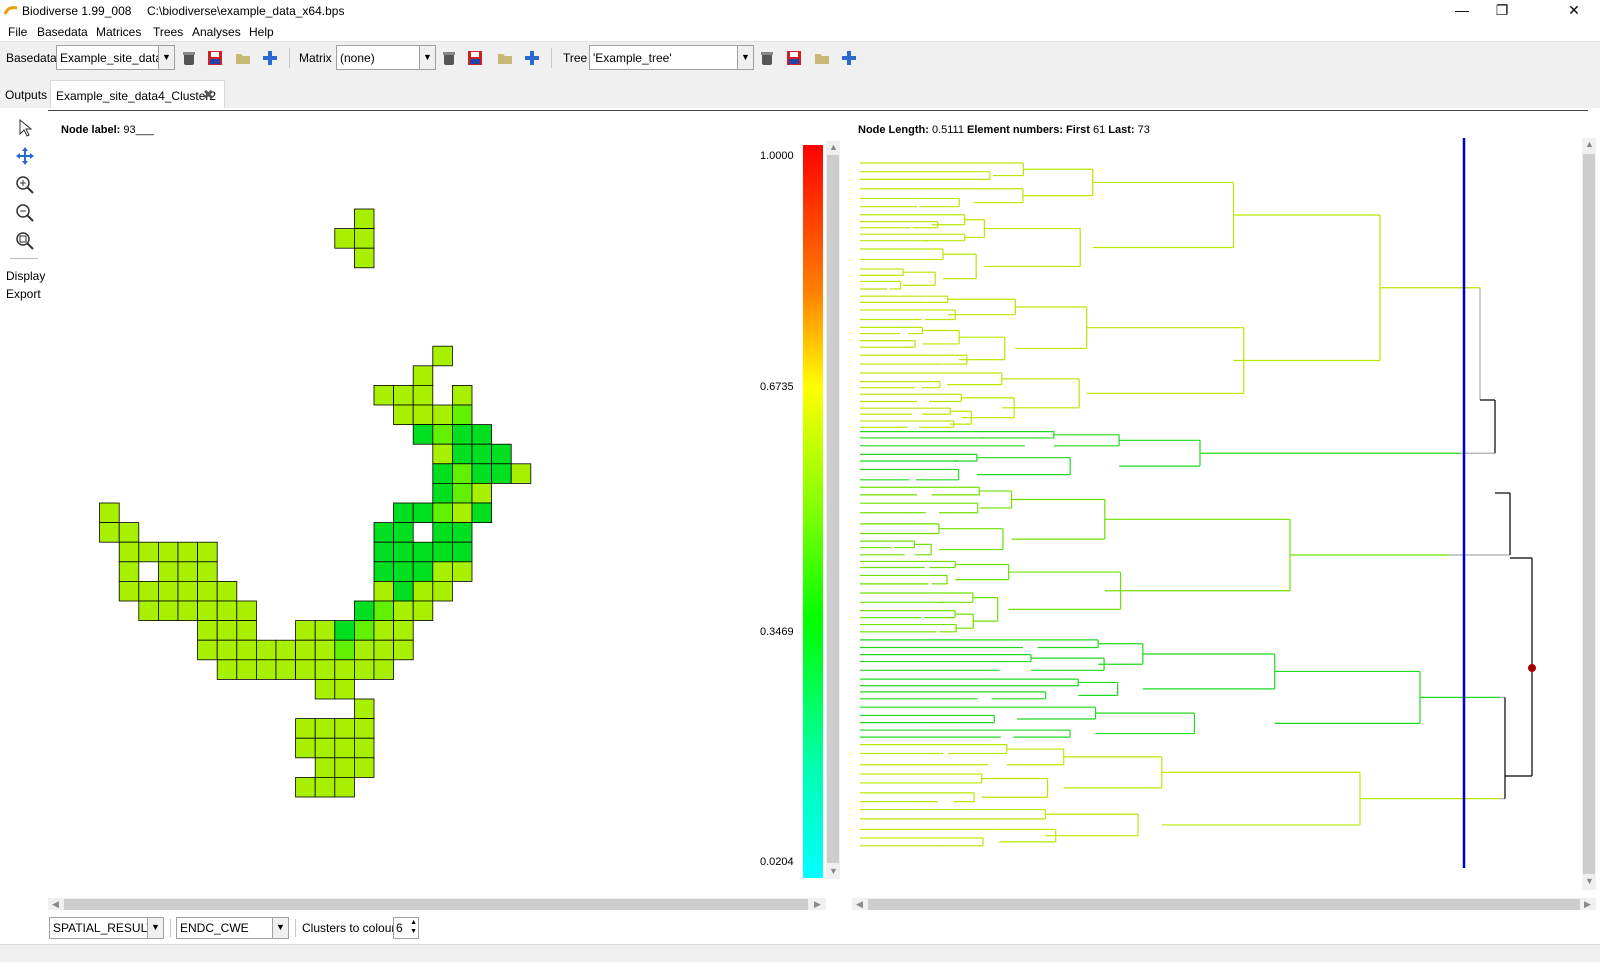 The width and height of the screenshot is (1600, 962). I want to click on results-list-select: SPATIAL_RESULTS ▼, so click(106, 928).